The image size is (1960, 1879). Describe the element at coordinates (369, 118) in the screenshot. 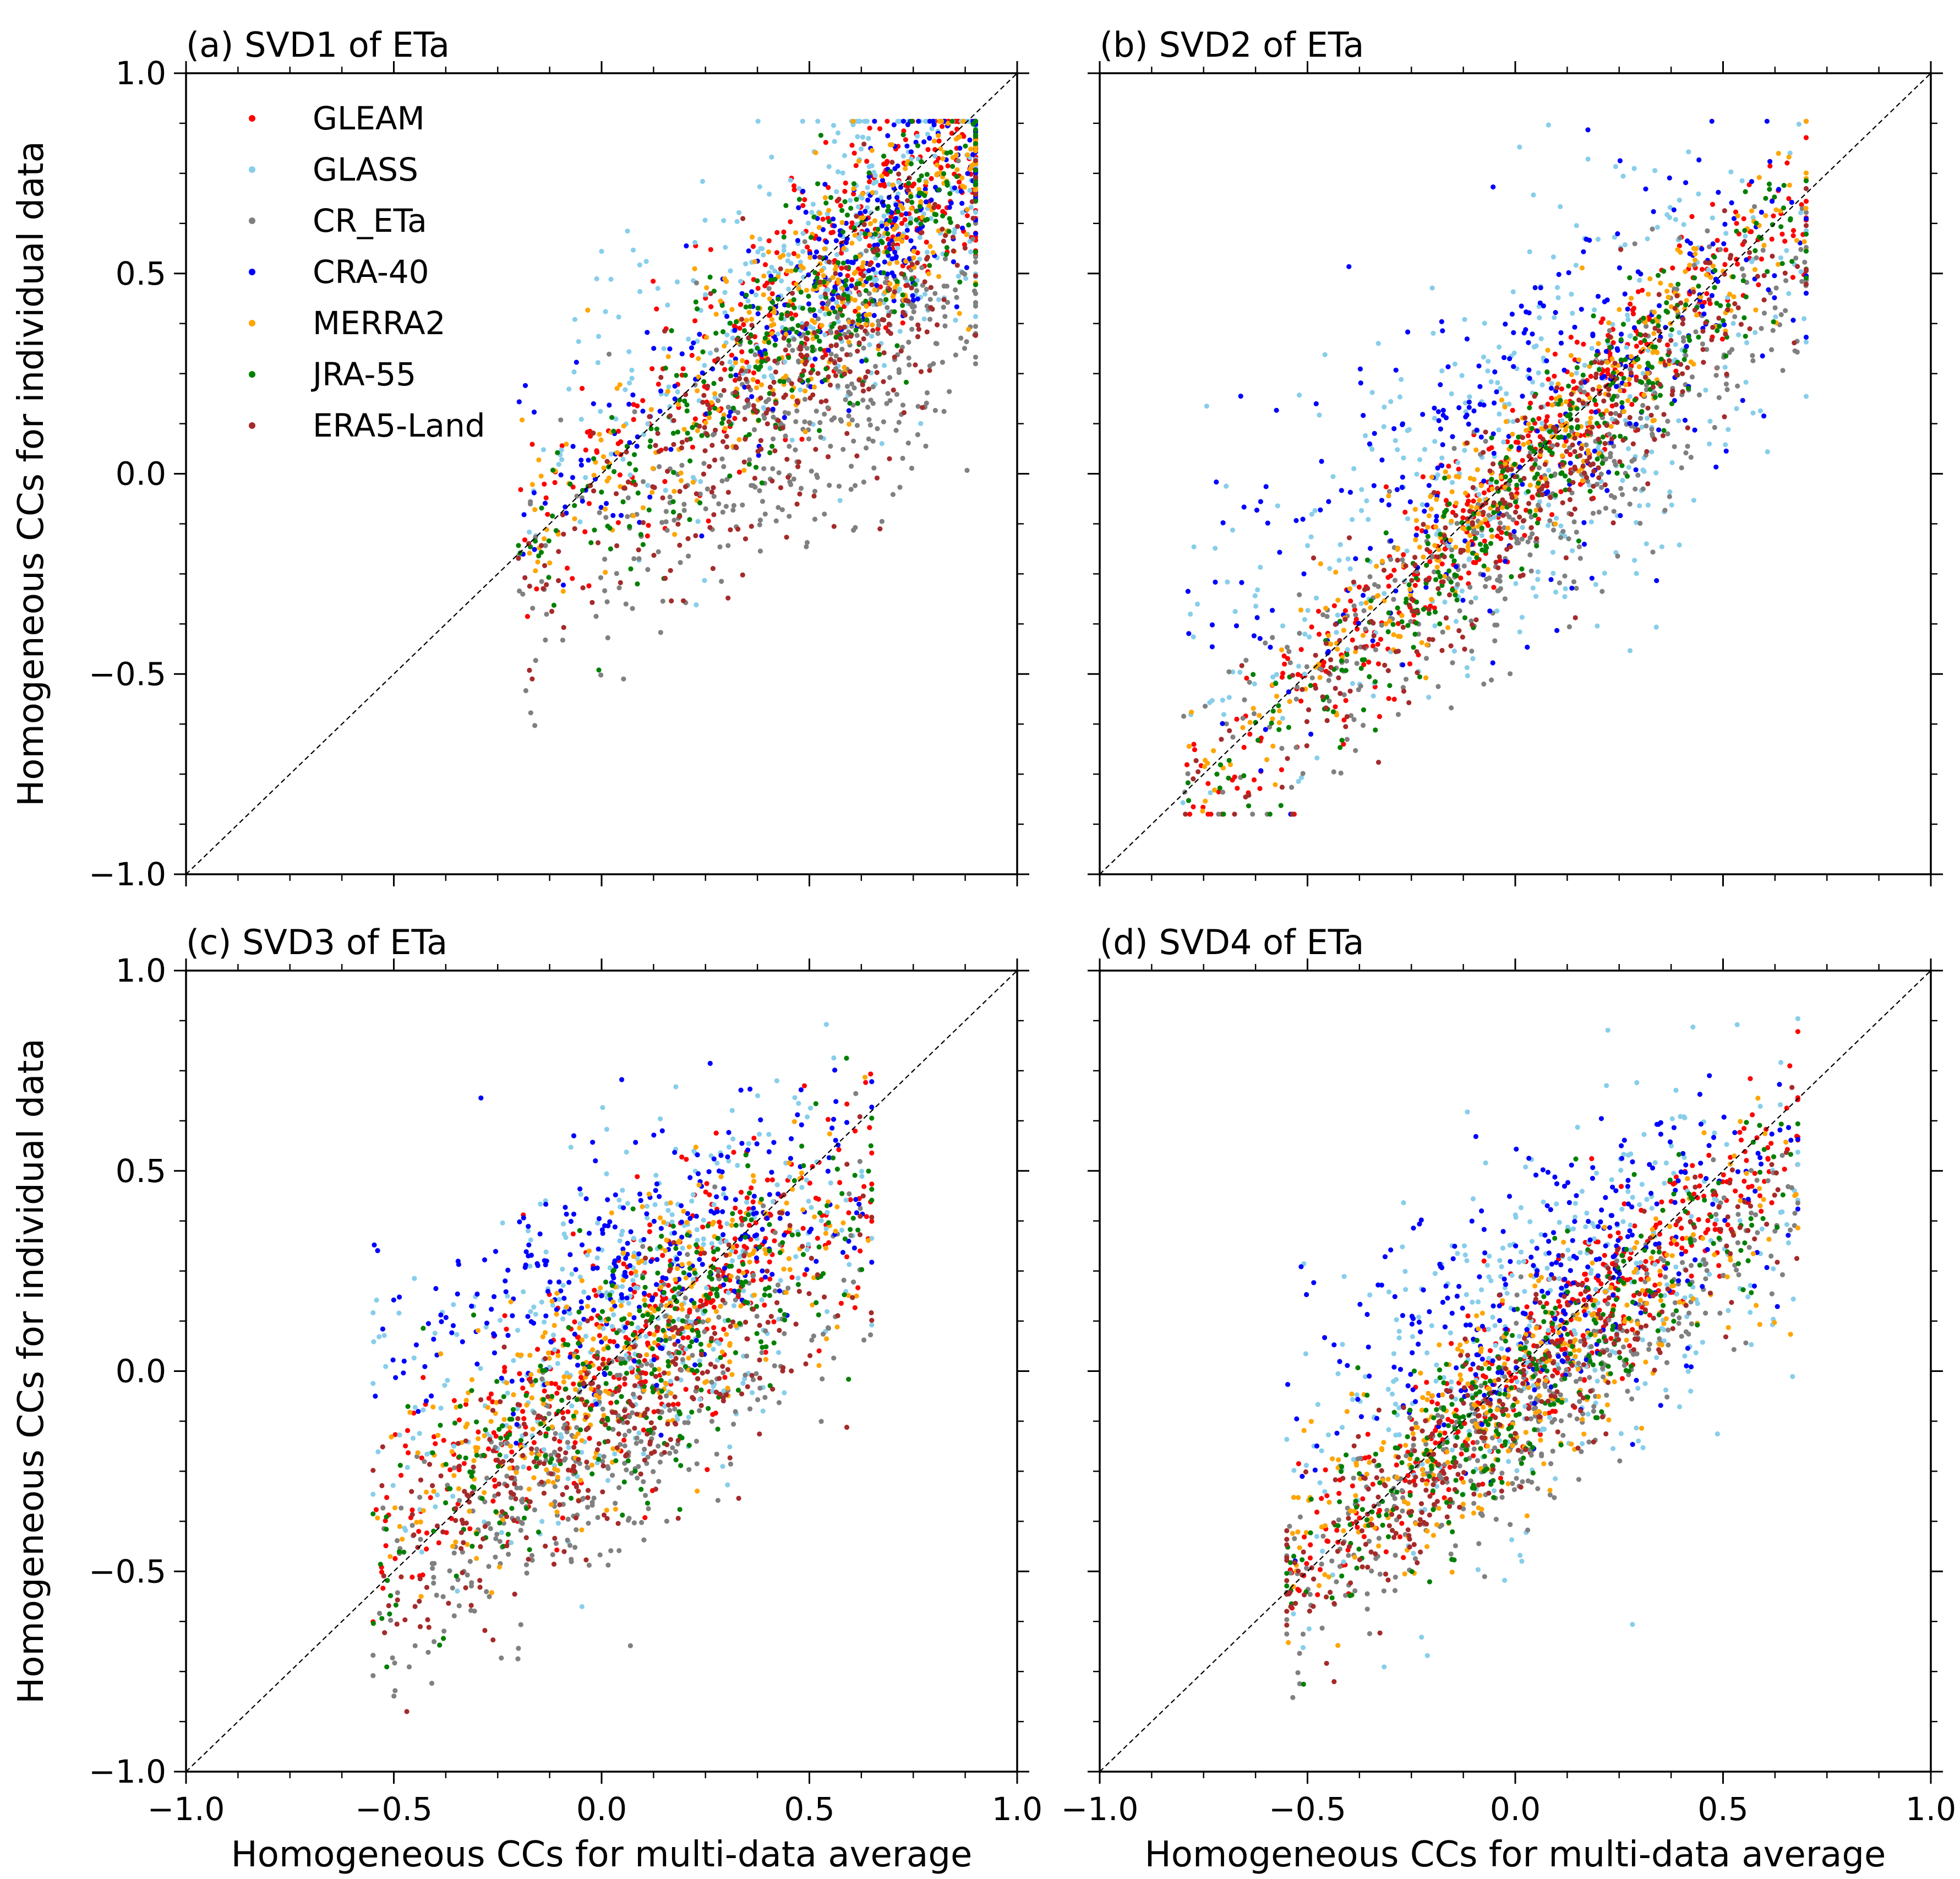

I see `legend-label: GLEAM` at that location.